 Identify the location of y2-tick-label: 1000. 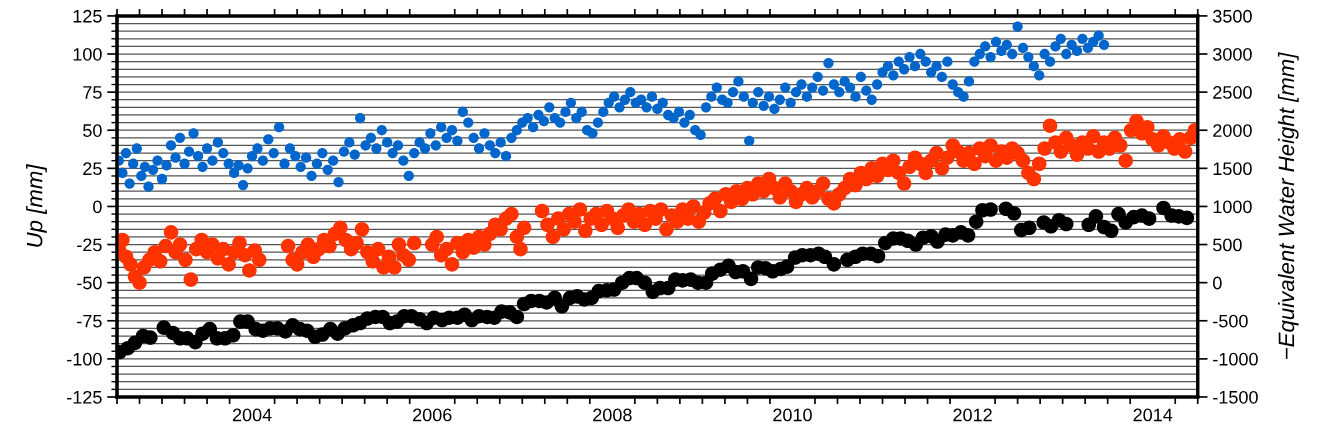
(1232, 207).